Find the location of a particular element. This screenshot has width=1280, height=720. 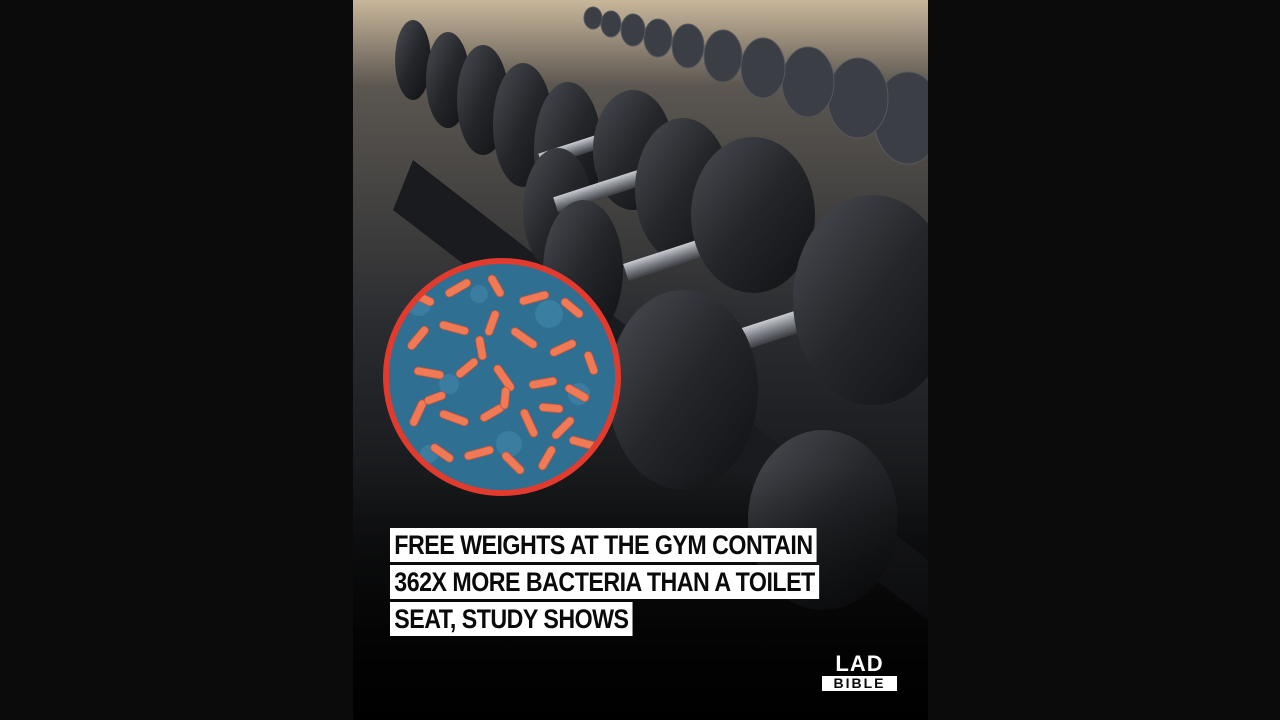

headline-line-3: SEAT, STUDY SHOWS is located at coordinates (511, 619).